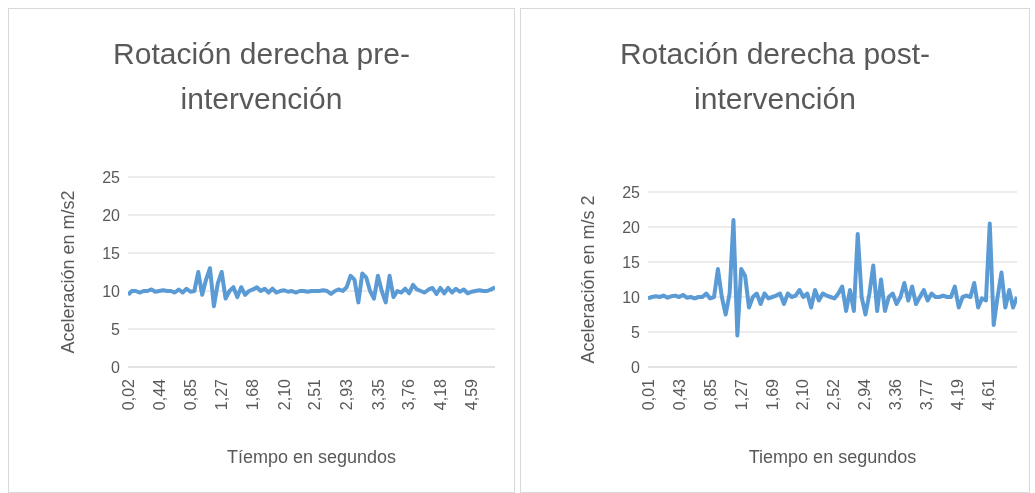  What do you see at coordinates (160, 394) in the screenshot?
I see `x-tick-label: 0,44` at bounding box center [160, 394].